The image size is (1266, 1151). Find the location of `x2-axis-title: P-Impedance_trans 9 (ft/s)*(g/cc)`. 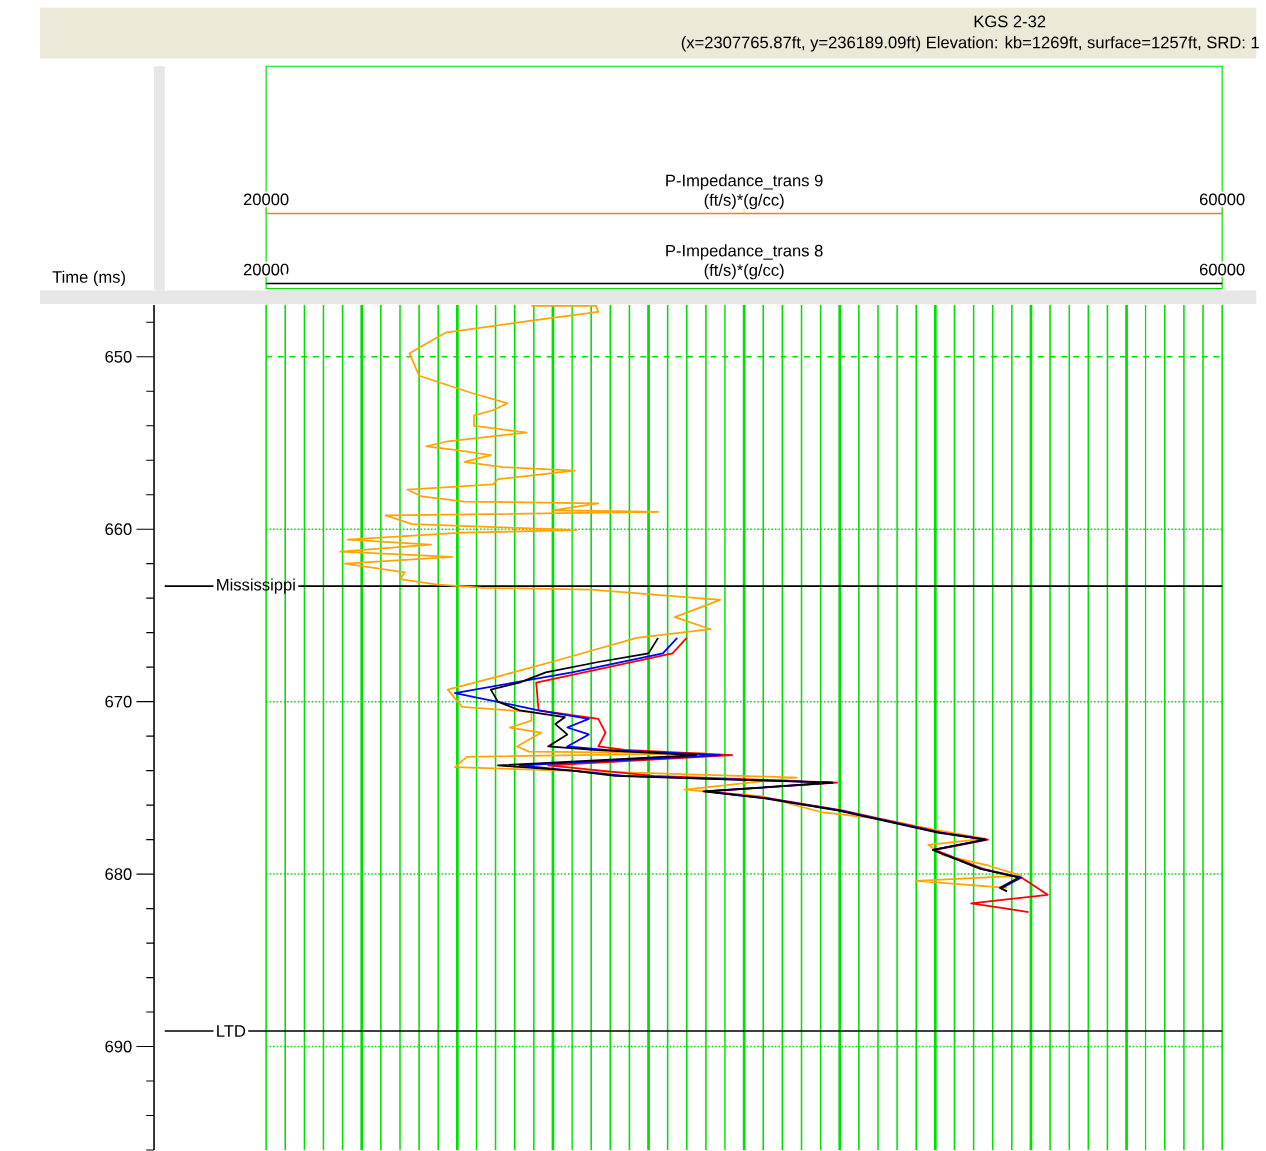

x2-axis-title: P-Impedance_trans 9 (ft/s)*(g/cc) is located at coordinates (744, 191).